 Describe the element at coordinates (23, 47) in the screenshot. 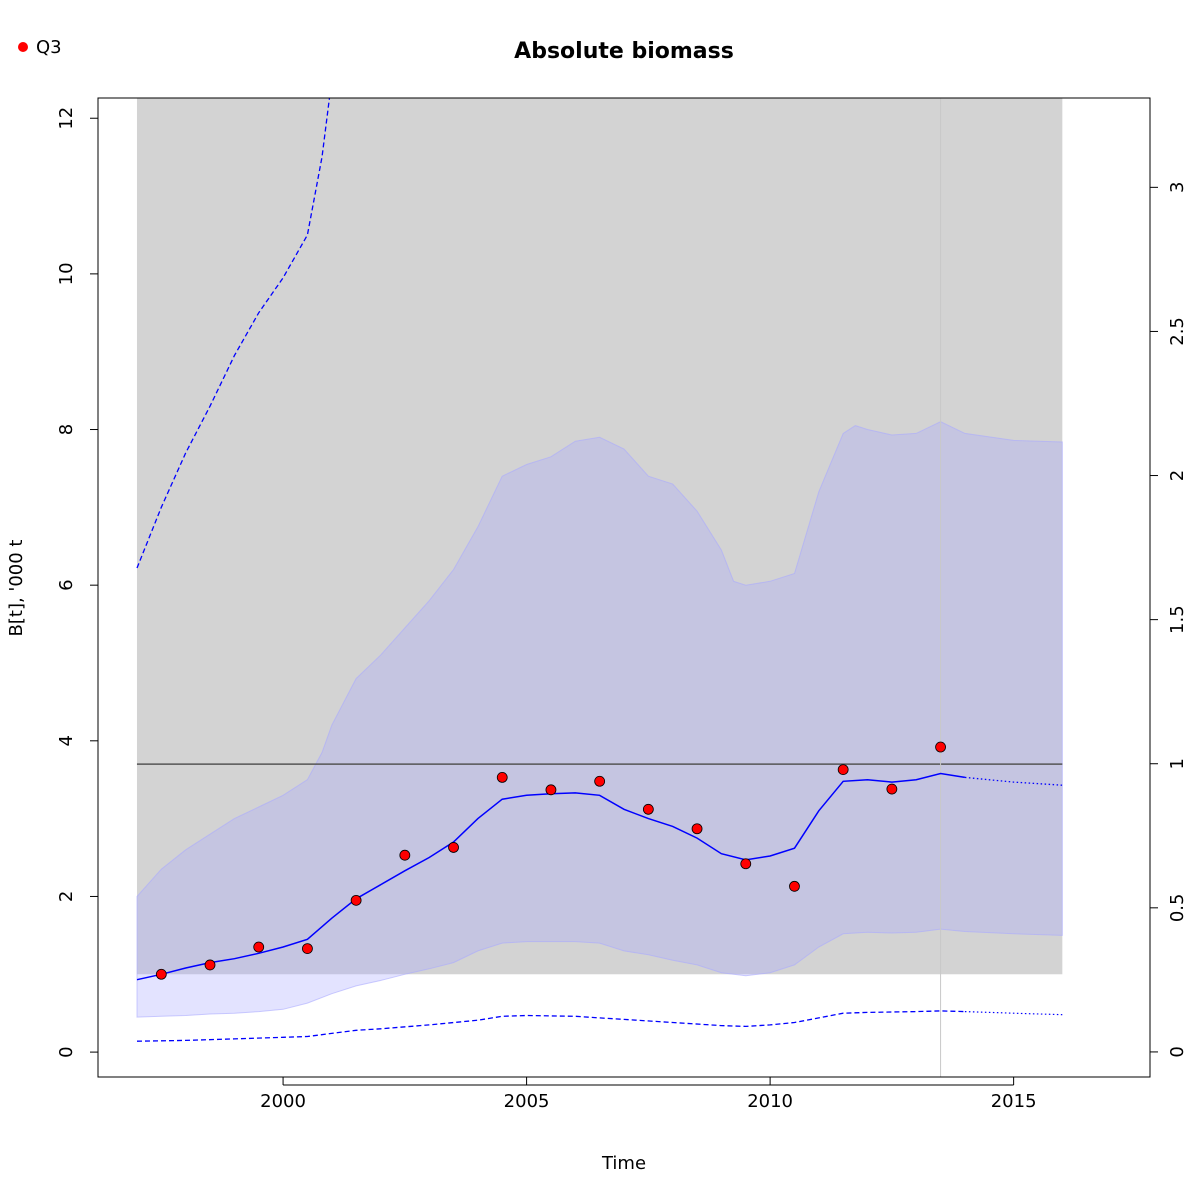

I see `legend-marker` at that location.